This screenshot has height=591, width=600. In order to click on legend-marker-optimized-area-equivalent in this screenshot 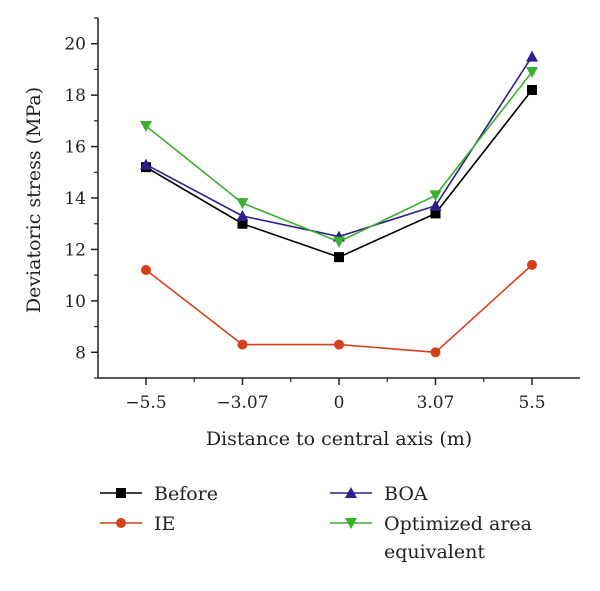, I will do `click(351, 523)`.